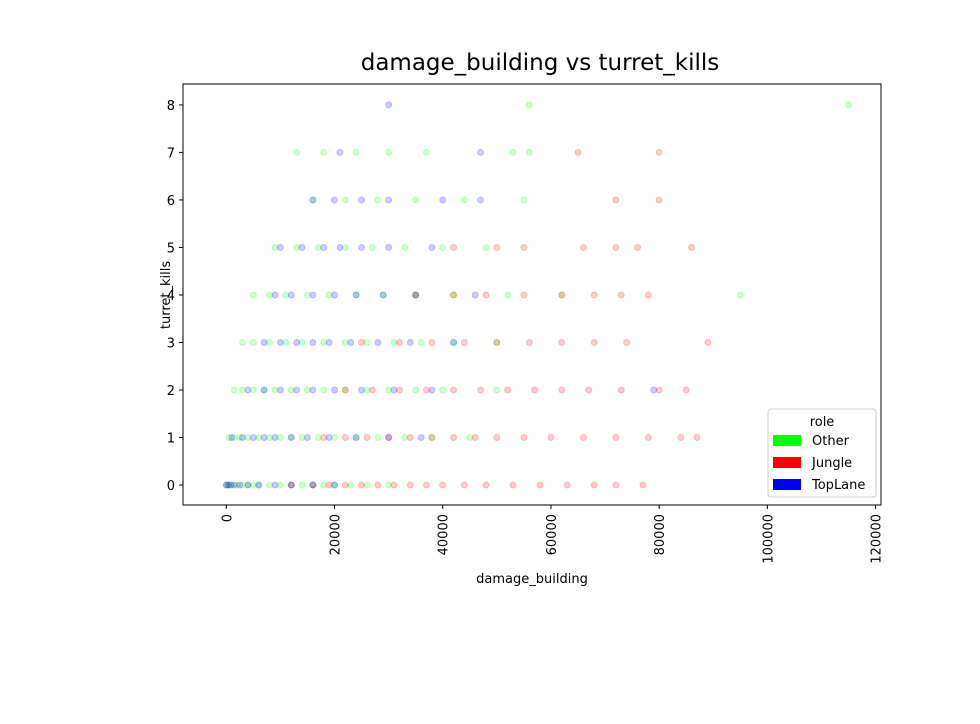 This screenshot has height=724, width=980. What do you see at coordinates (171, 439) in the screenshot?
I see `y-tick-label: 1` at bounding box center [171, 439].